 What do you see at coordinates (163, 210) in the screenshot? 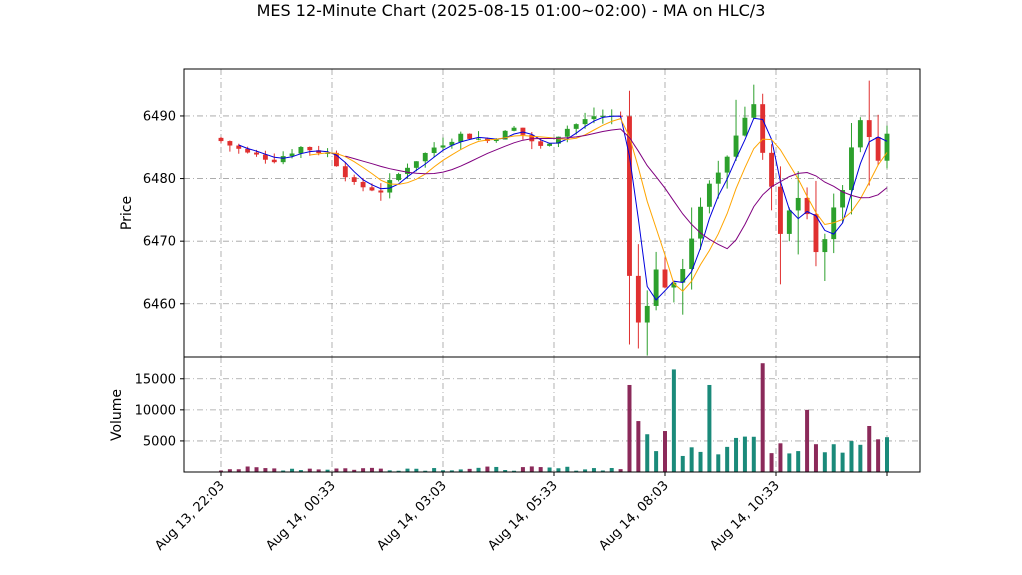
I see `price-y-ticks: 6460 6470 6480 6490` at bounding box center [163, 210].